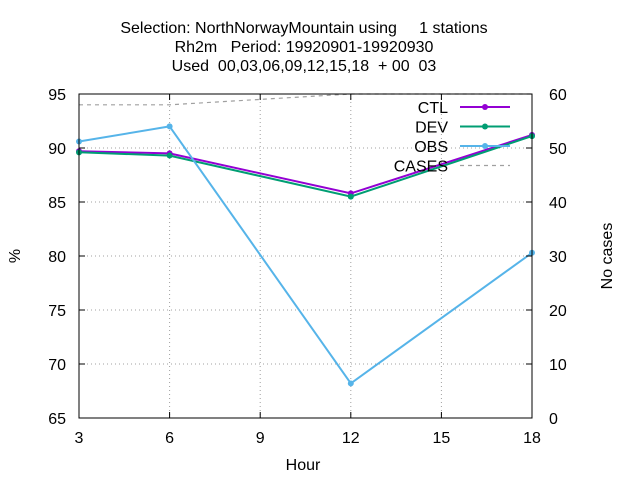 This screenshot has width=640, height=480. Describe the element at coordinates (57, 419) in the screenshot. I see `y-tick-label: 65` at that location.